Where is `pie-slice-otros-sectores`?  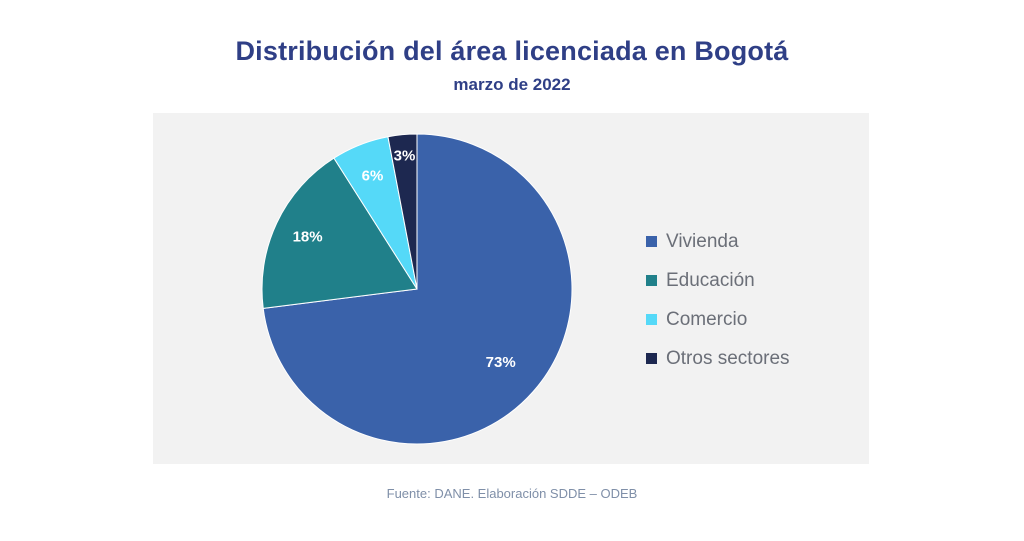
pie-slice-otros-sectores is located at coordinates (402, 211).